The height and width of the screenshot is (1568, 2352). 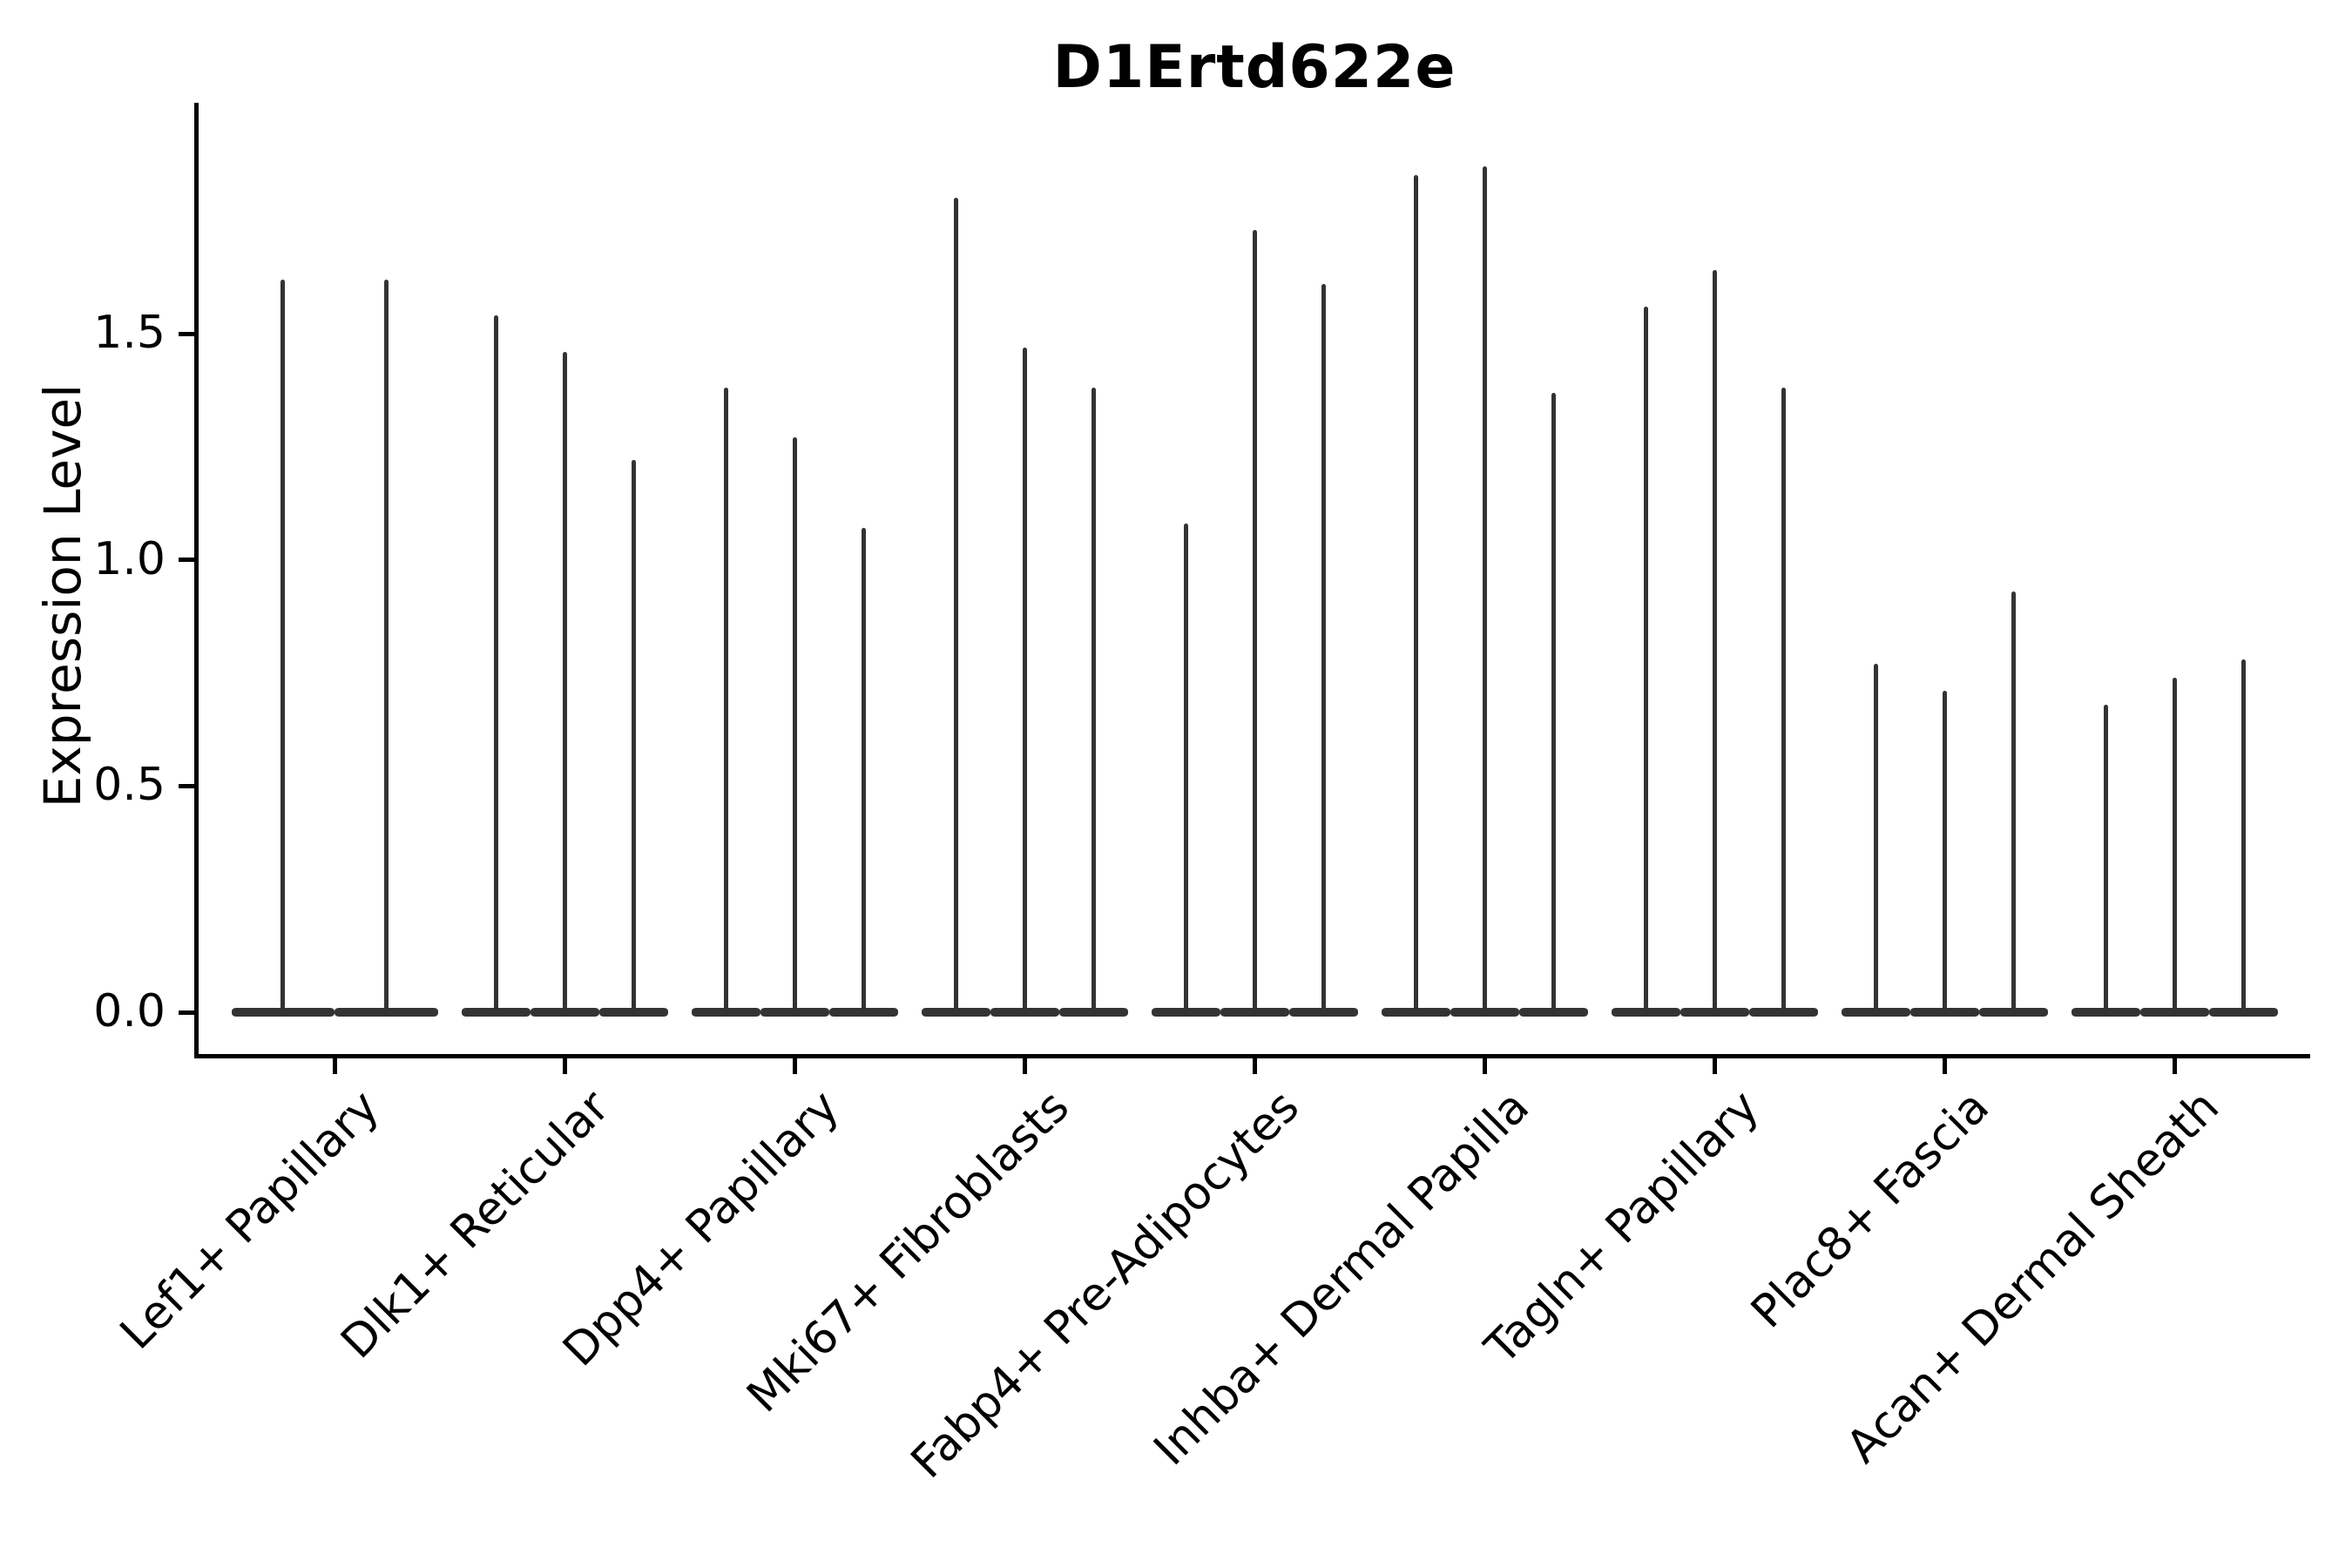 I want to click on x-category-label: Tagln+ Papillary, so click(x=1622, y=1227).